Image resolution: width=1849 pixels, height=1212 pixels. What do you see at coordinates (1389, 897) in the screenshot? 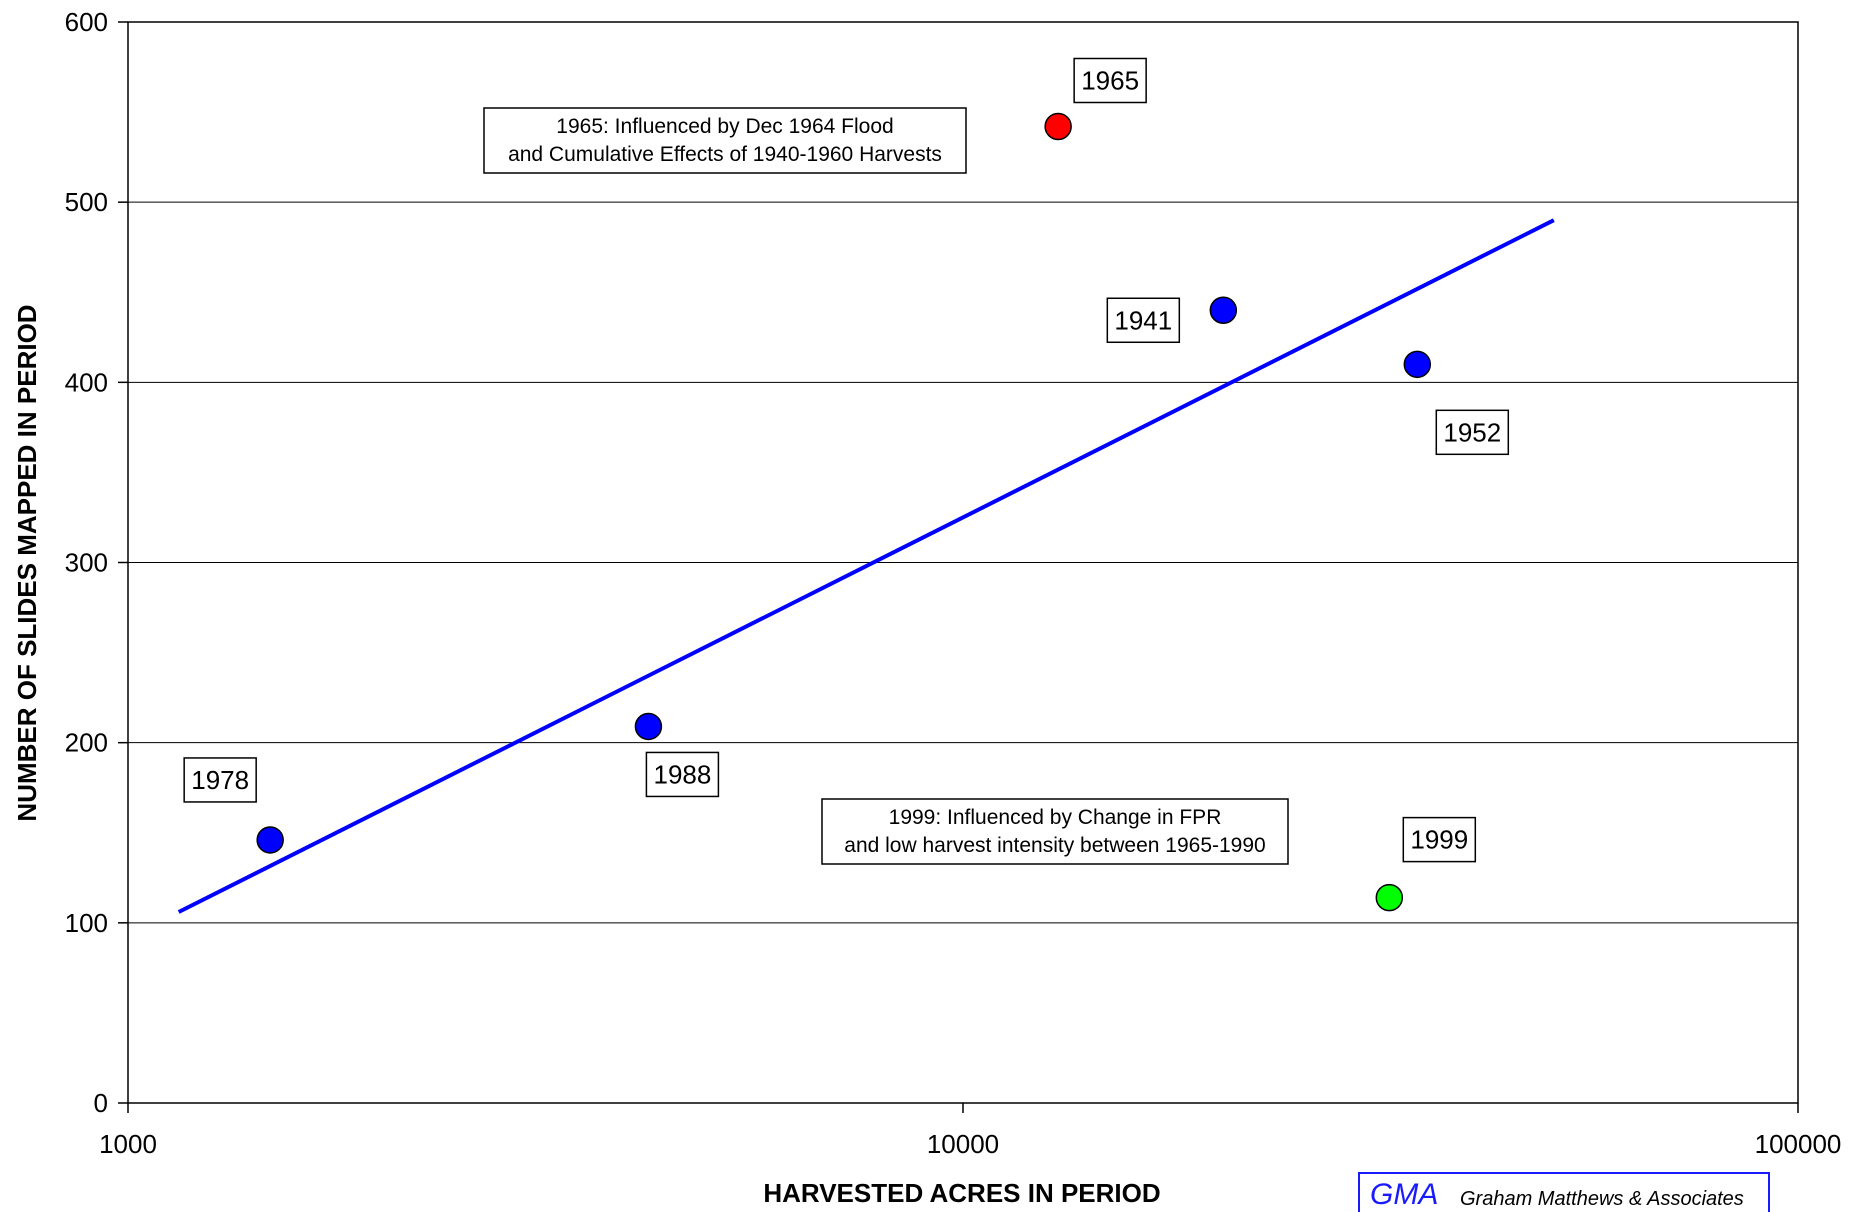
I see `data-point-1999` at bounding box center [1389, 897].